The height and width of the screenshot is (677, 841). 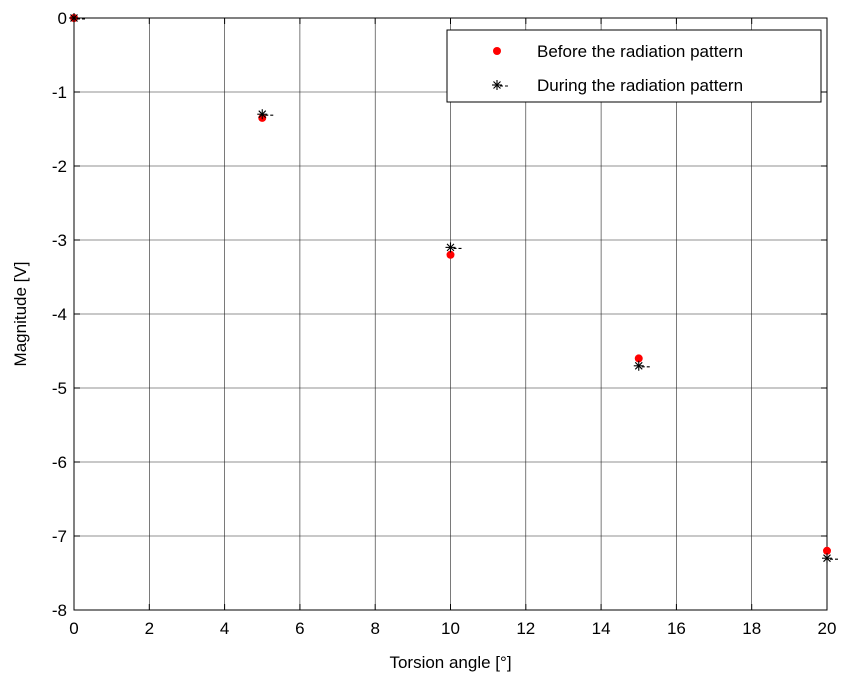 What do you see at coordinates (450, 662) in the screenshot?
I see `x-axis-label: Torsion angle [°]` at bounding box center [450, 662].